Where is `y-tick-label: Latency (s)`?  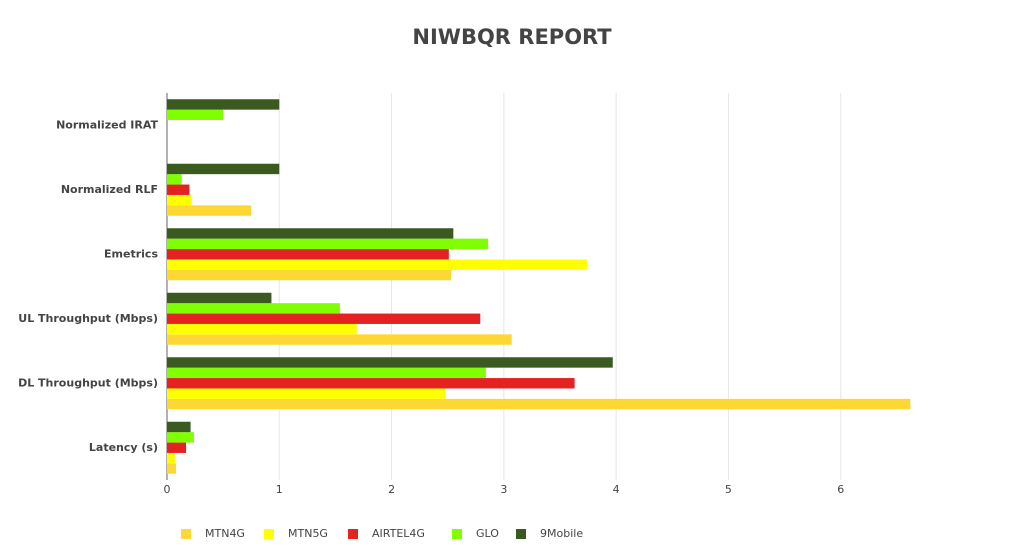 y-tick-label: Latency (s) is located at coordinates (123, 447).